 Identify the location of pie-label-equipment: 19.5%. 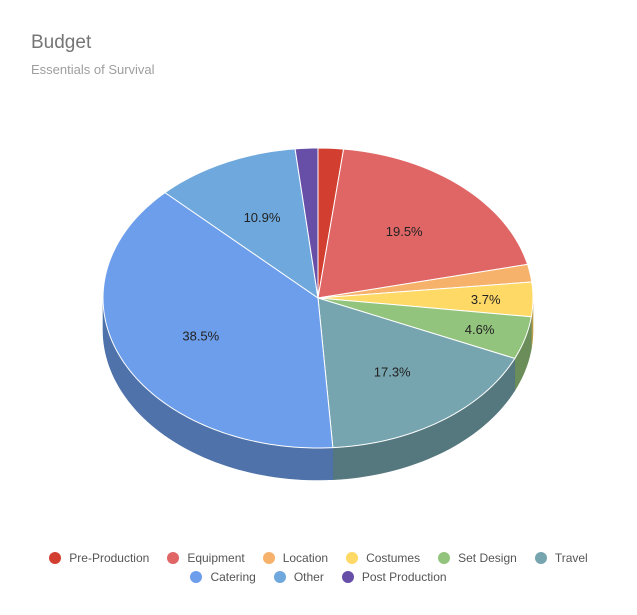
(404, 231).